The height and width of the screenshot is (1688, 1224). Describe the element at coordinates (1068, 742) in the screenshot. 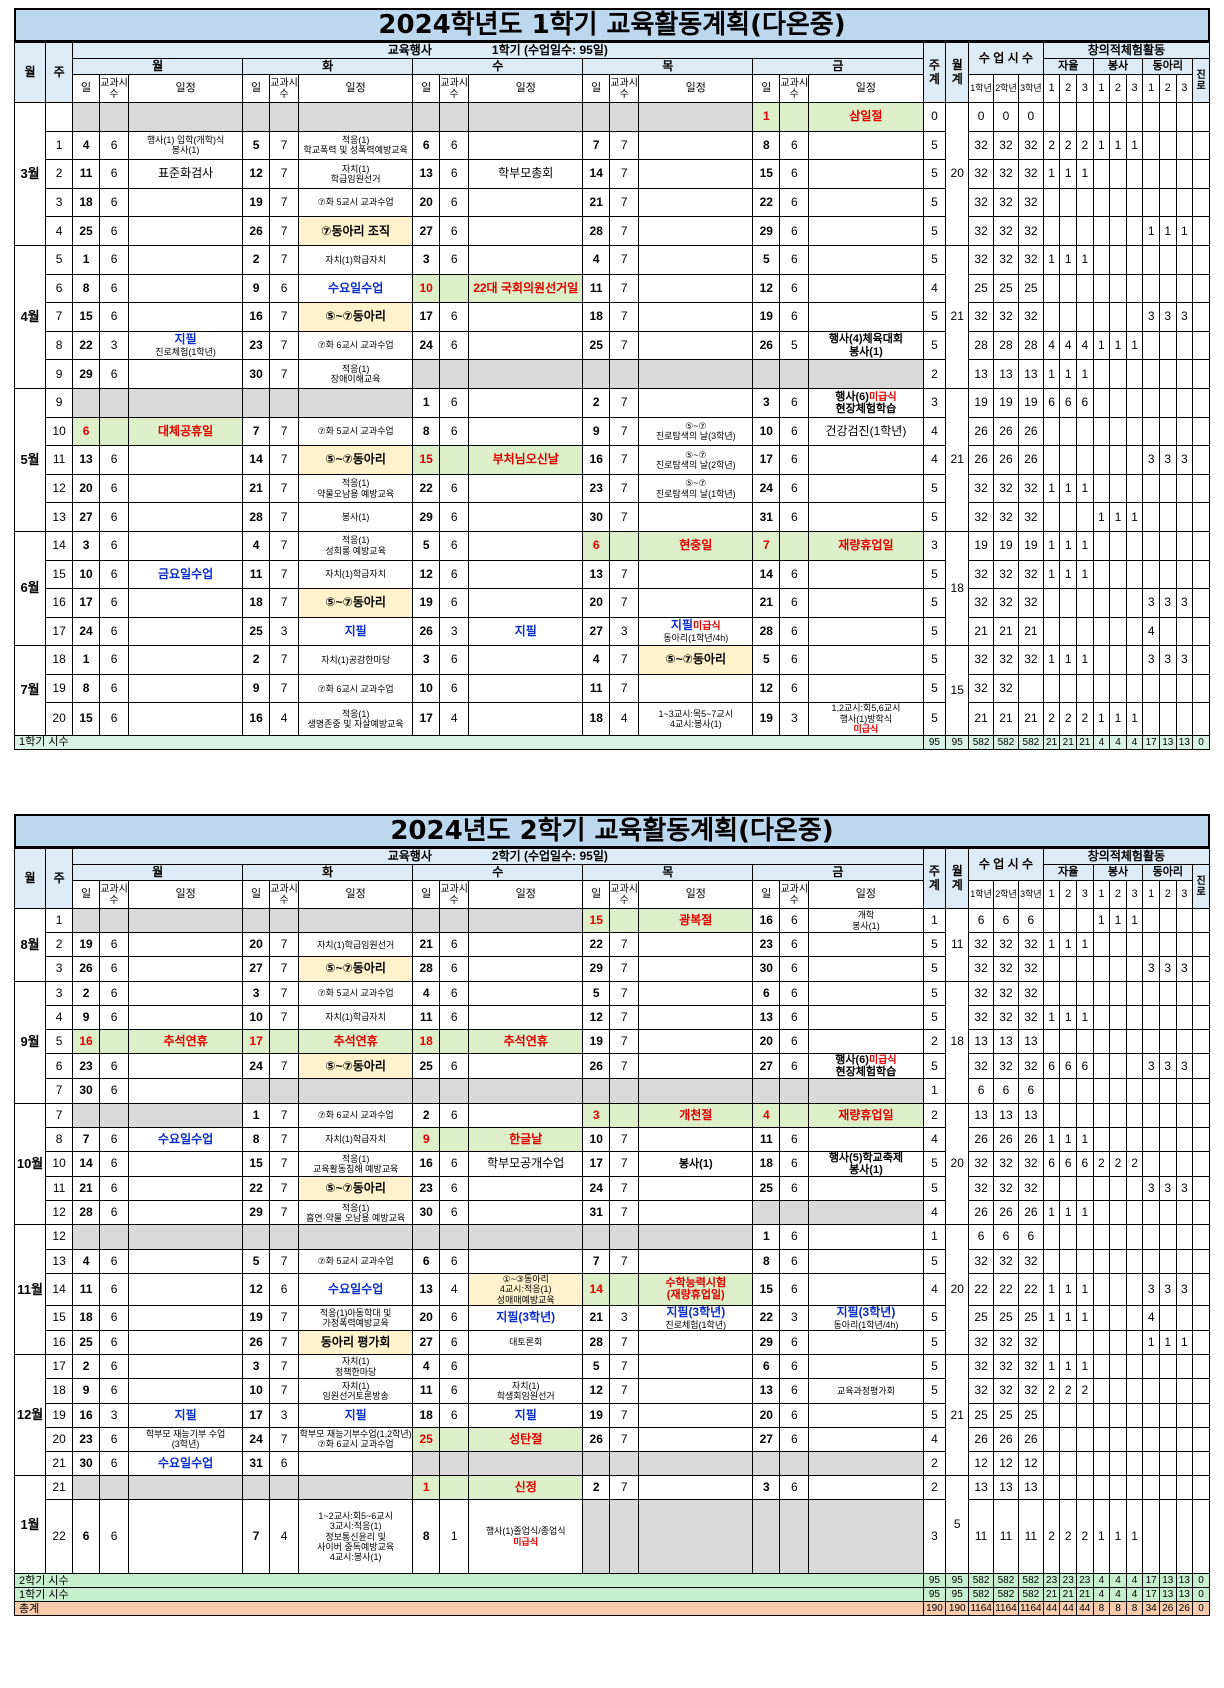

I see `total-value: 21` at that location.